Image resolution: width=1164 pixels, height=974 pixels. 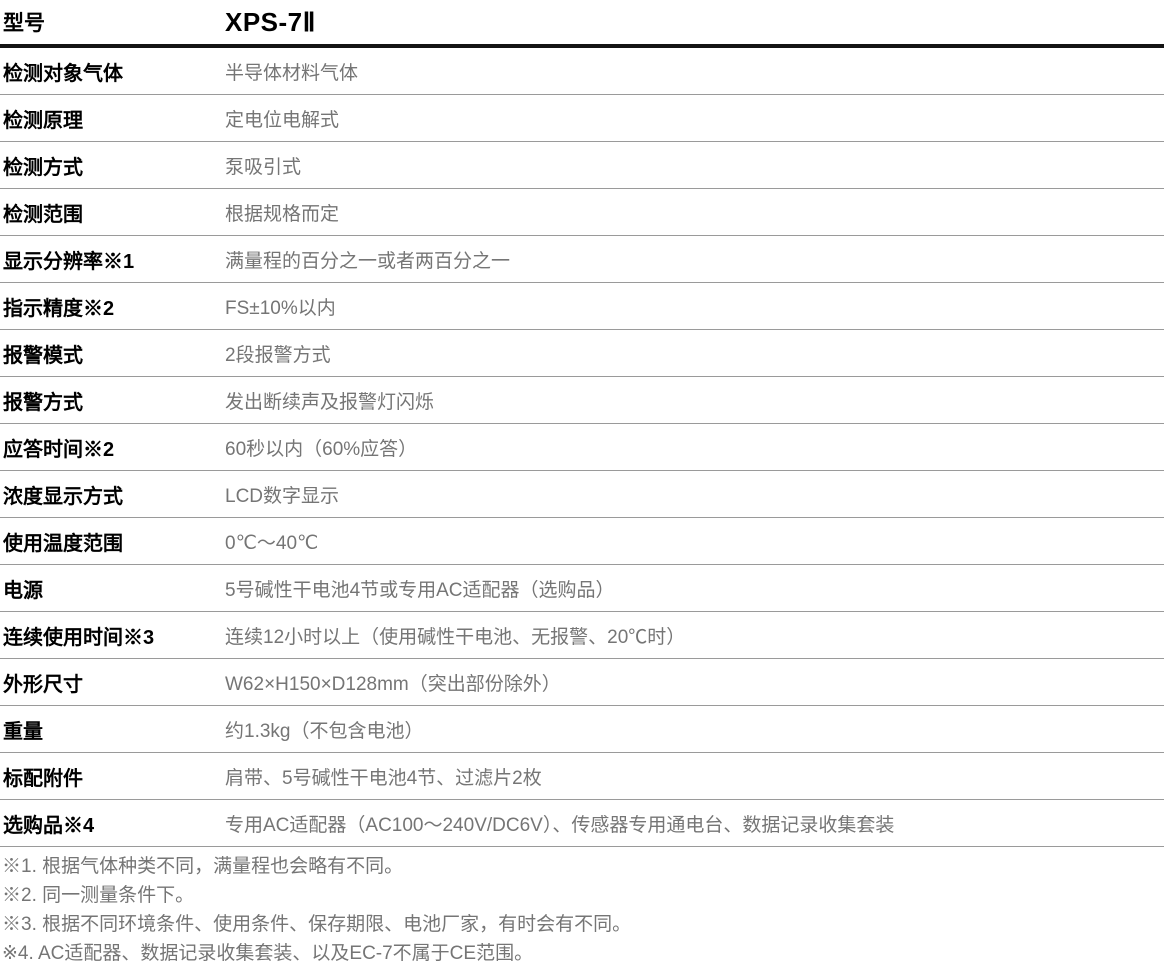 I want to click on spec-value: 根据规格而定, so click(x=282, y=214).